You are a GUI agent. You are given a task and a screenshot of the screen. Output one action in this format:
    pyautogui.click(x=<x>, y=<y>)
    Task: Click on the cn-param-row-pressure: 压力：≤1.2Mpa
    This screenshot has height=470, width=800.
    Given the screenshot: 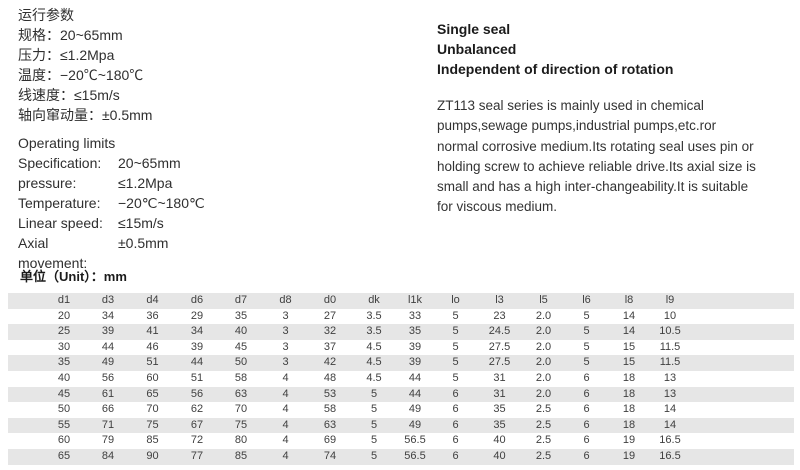 What is the action you would take?
    pyautogui.click(x=85, y=55)
    